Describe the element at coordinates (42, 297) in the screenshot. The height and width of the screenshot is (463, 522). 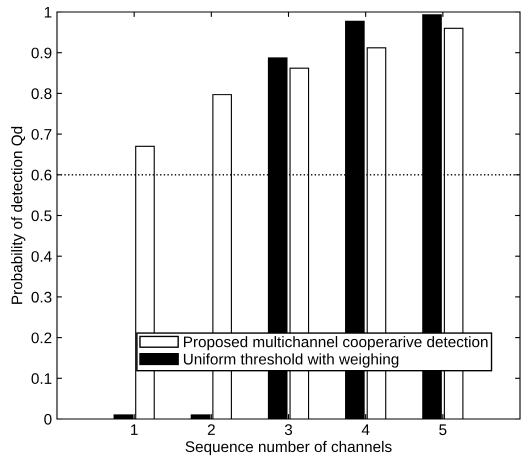
I see `y-tick-label: 0.3` at that location.